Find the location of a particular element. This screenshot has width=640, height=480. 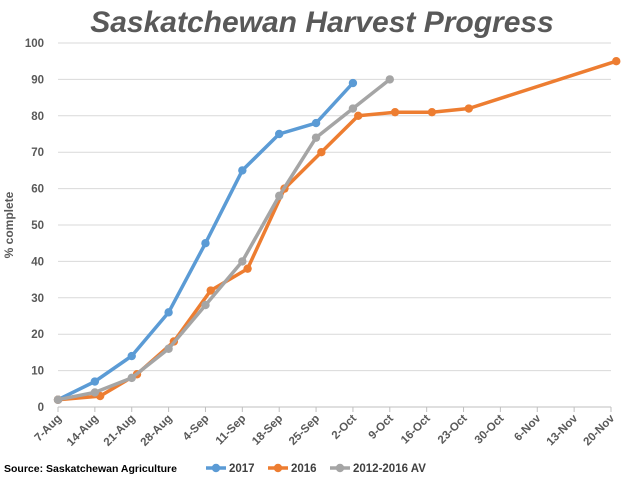

y-tick-label: 60 is located at coordinates (37, 190).